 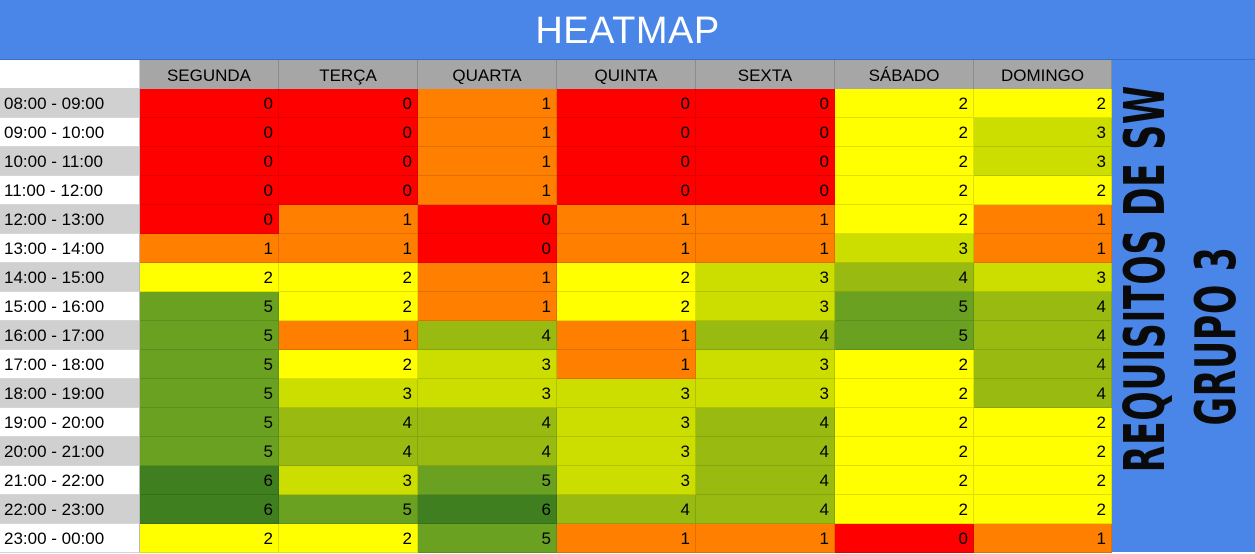 I want to click on column-header: QUINTA, so click(x=626, y=74).